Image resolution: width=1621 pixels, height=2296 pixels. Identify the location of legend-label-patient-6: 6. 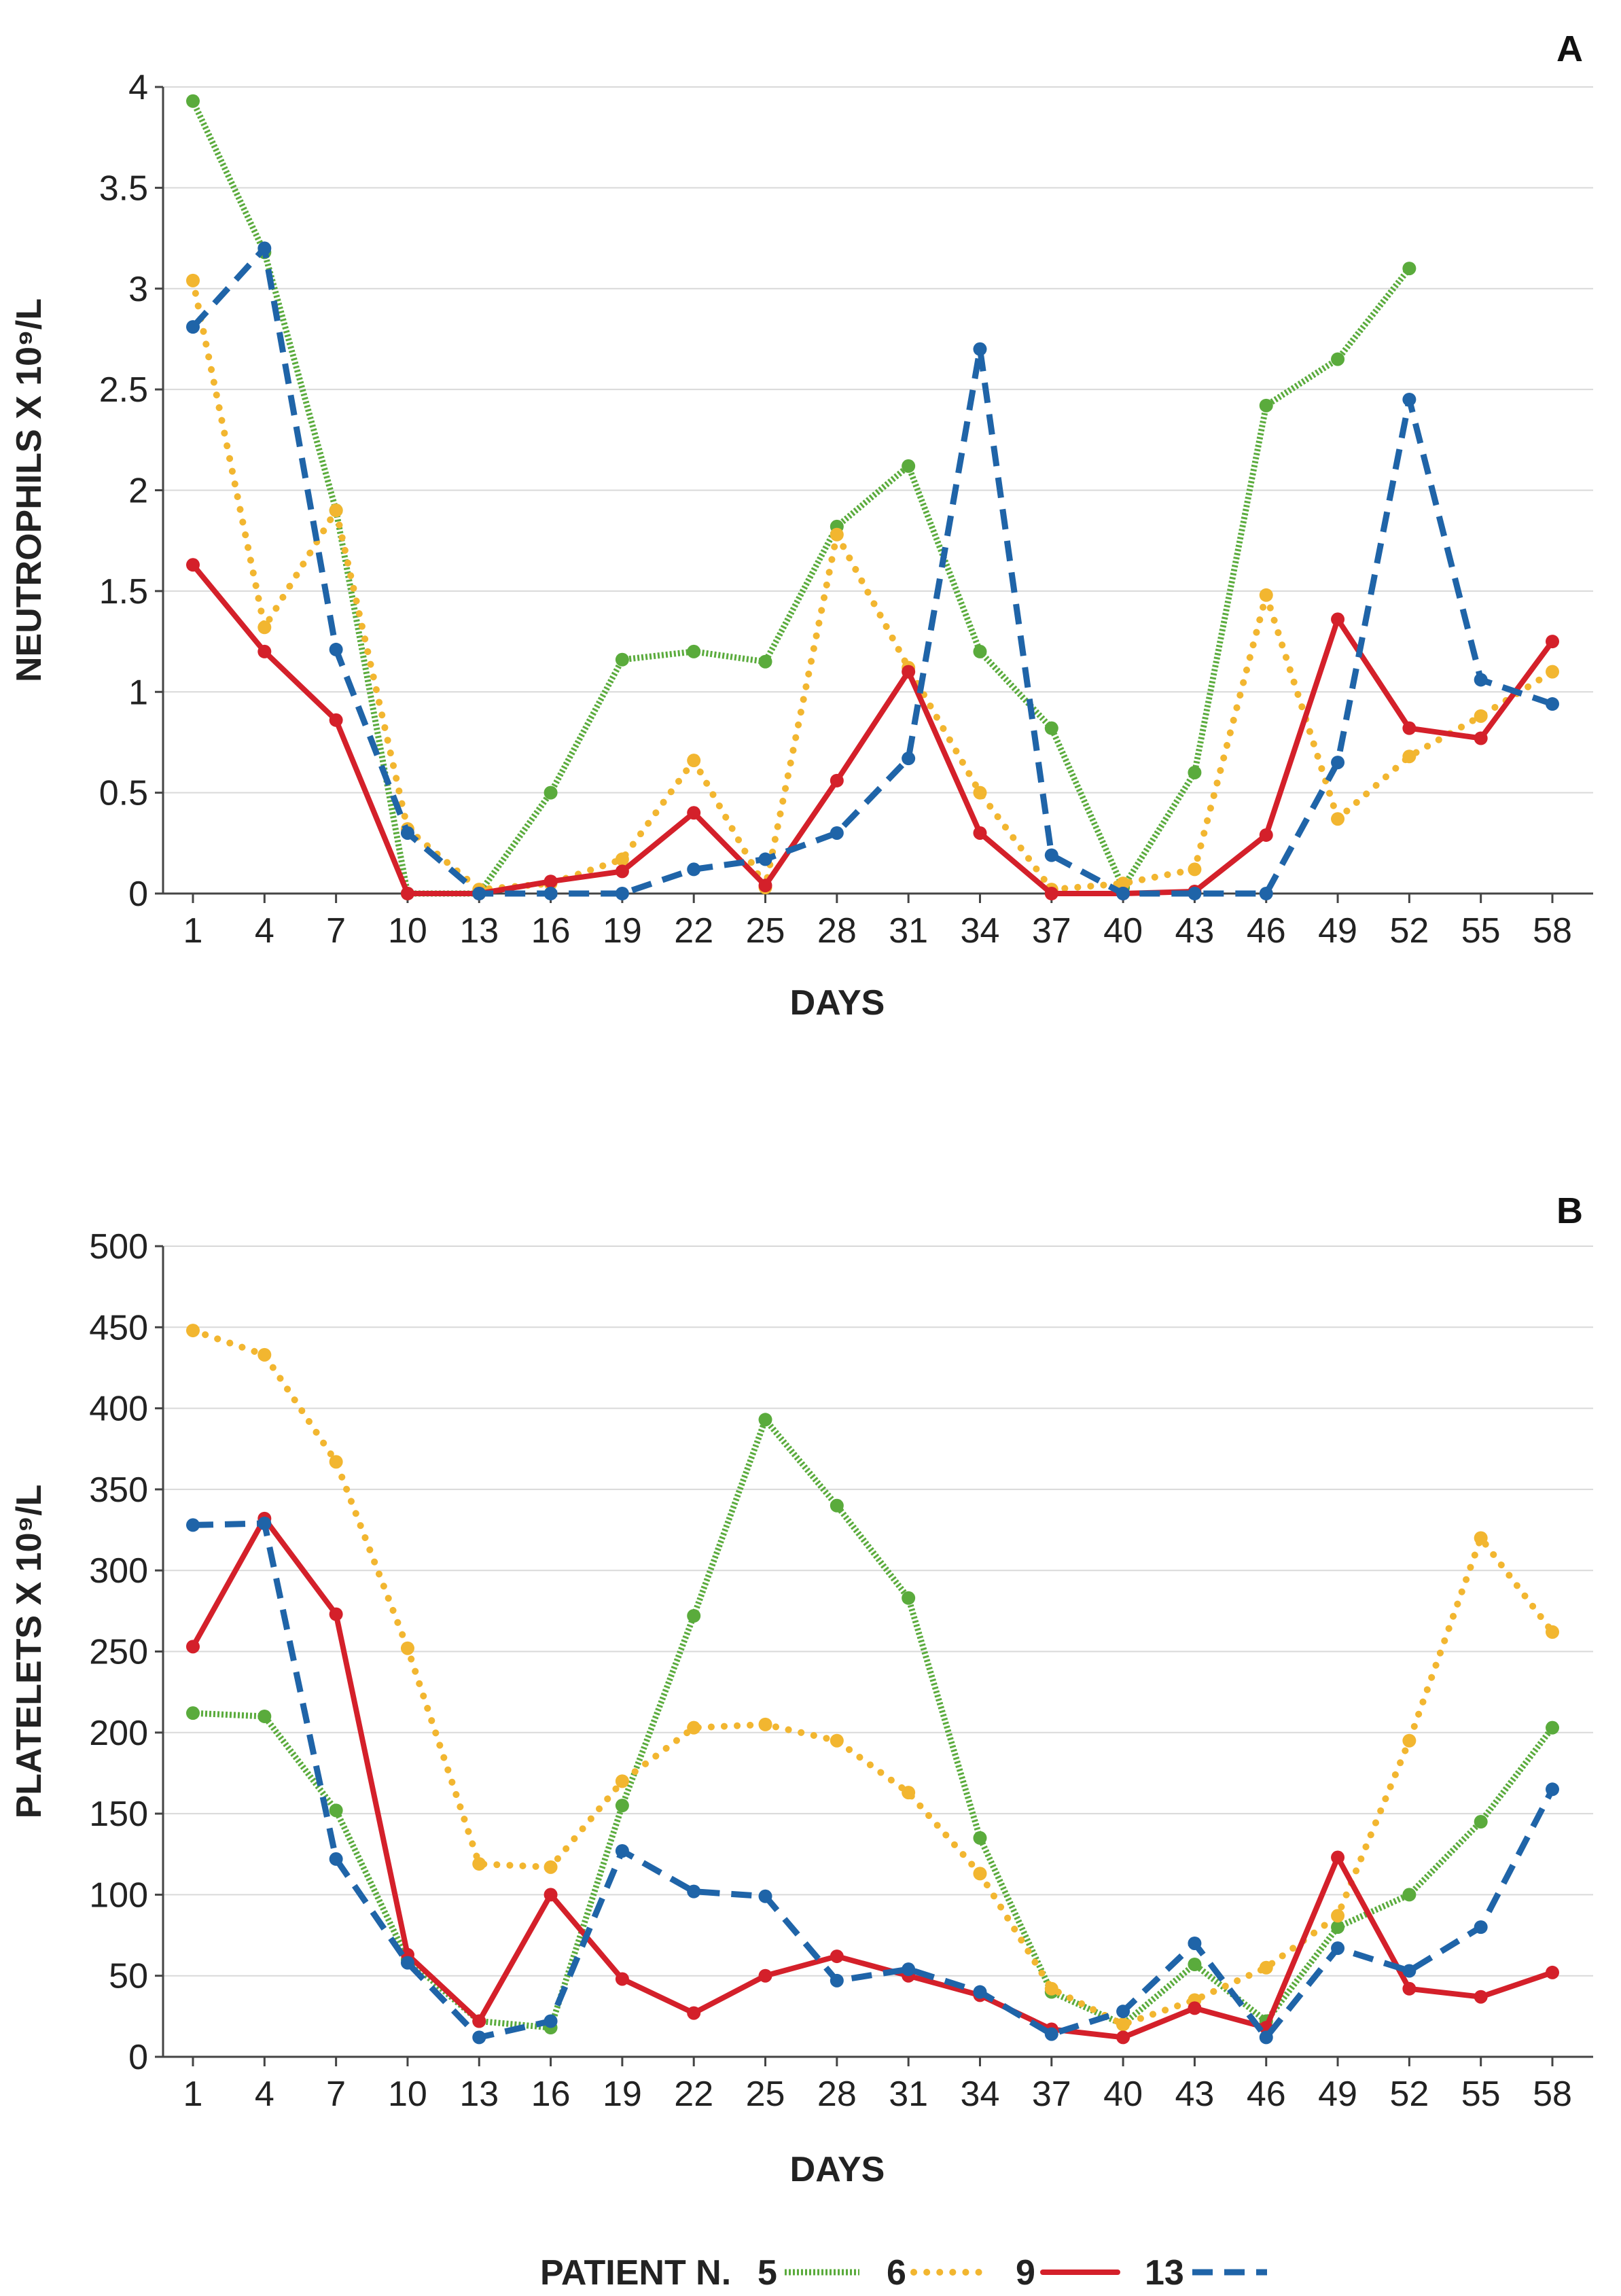
(897, 2273).